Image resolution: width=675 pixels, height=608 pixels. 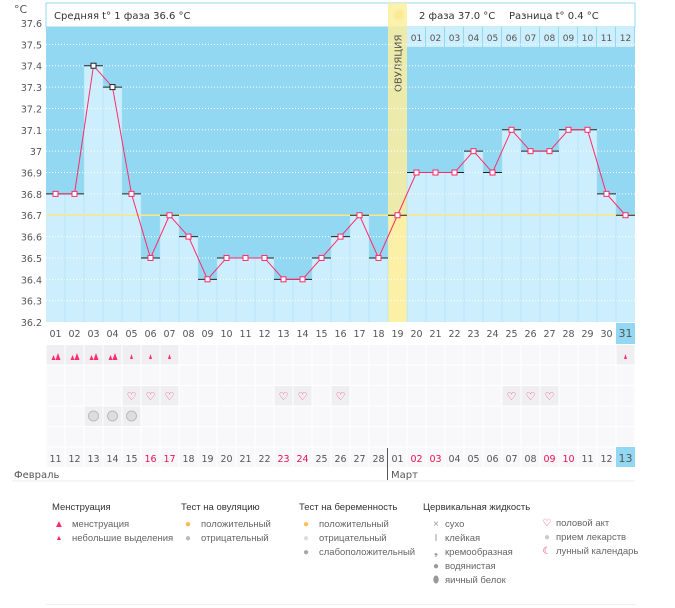 I want to click on heavy-menstruation-icon, so click(x=94, y=356).